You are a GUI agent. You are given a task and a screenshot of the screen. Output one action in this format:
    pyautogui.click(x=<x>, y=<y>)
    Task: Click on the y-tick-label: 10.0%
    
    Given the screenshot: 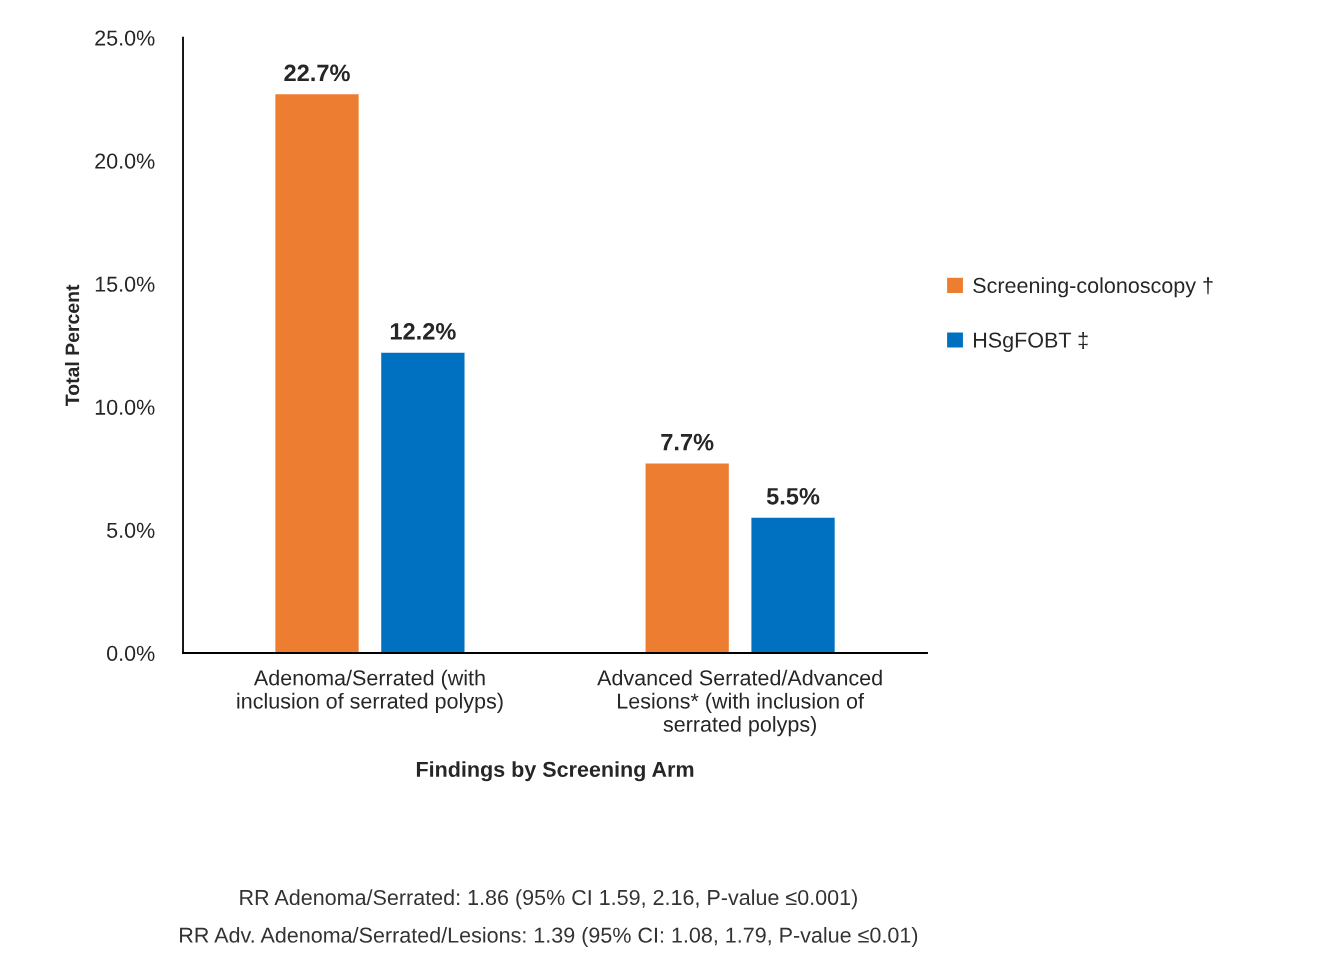 What is the action you would take?
    pyautogui.click(x=125, y=407)
    